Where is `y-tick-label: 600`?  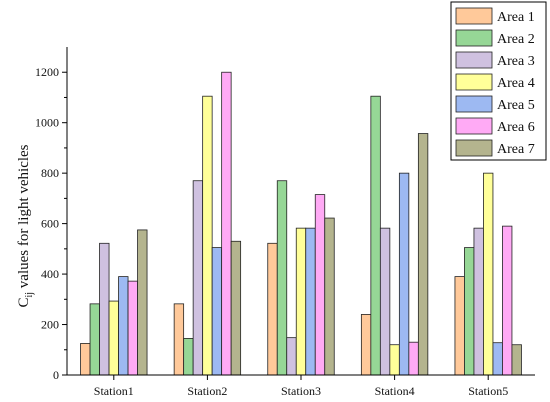
y-tick-label: 600 is located at coordinates (50, 224).